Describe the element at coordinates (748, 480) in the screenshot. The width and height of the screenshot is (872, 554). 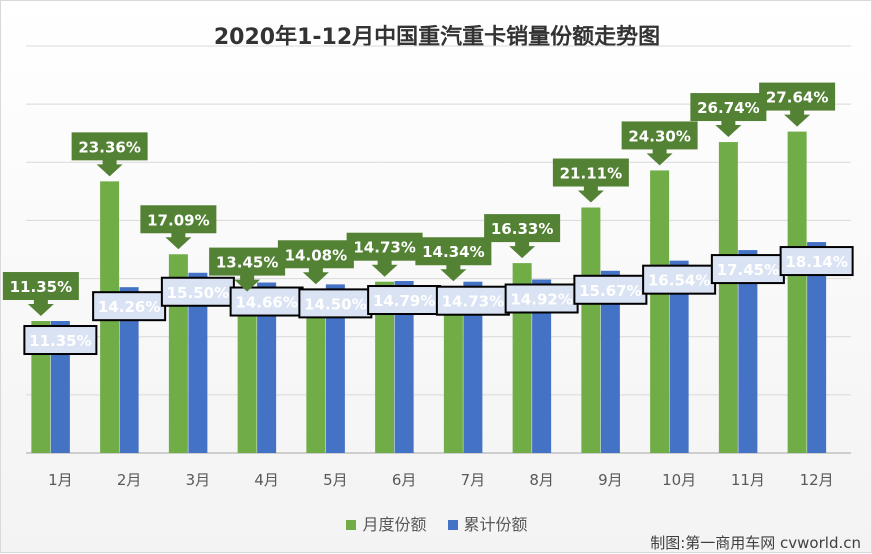
I see `x-tick-label: 11月` at that location.